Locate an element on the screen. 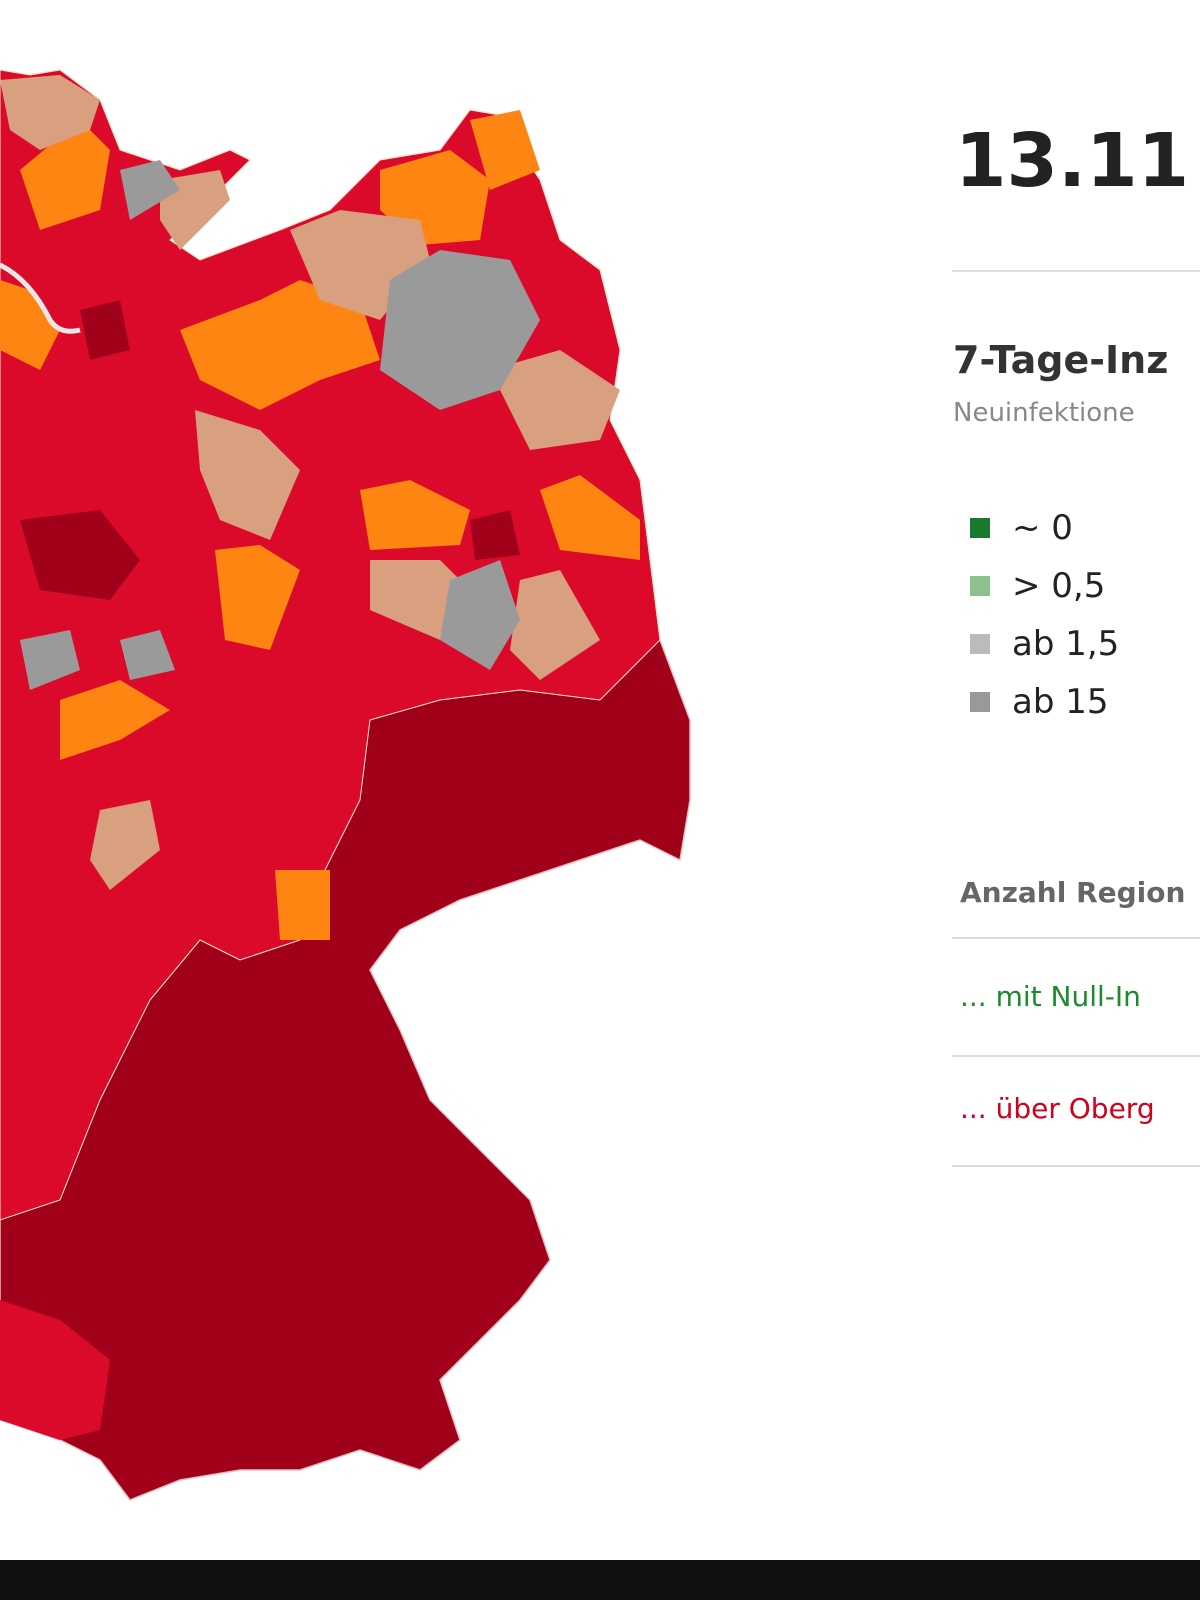  legend-item: ~ 0 is located at coordinates (1042, 528).